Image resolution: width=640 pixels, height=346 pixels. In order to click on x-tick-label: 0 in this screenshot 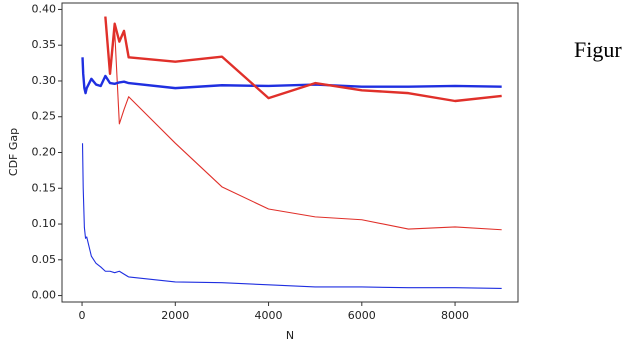, I will do `click(82, 315)`.